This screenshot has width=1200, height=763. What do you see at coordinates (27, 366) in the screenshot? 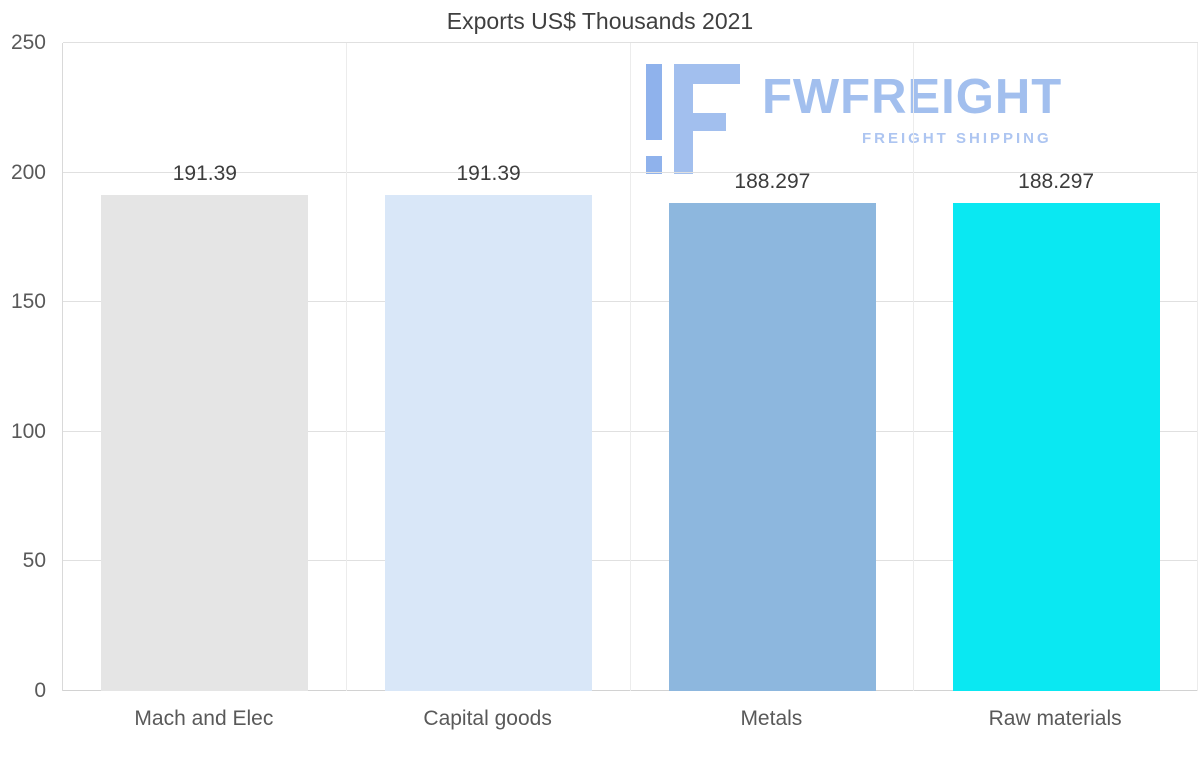
I see `y-axis: 0 50 100 150 200 250` at bounding box center [27, 366].